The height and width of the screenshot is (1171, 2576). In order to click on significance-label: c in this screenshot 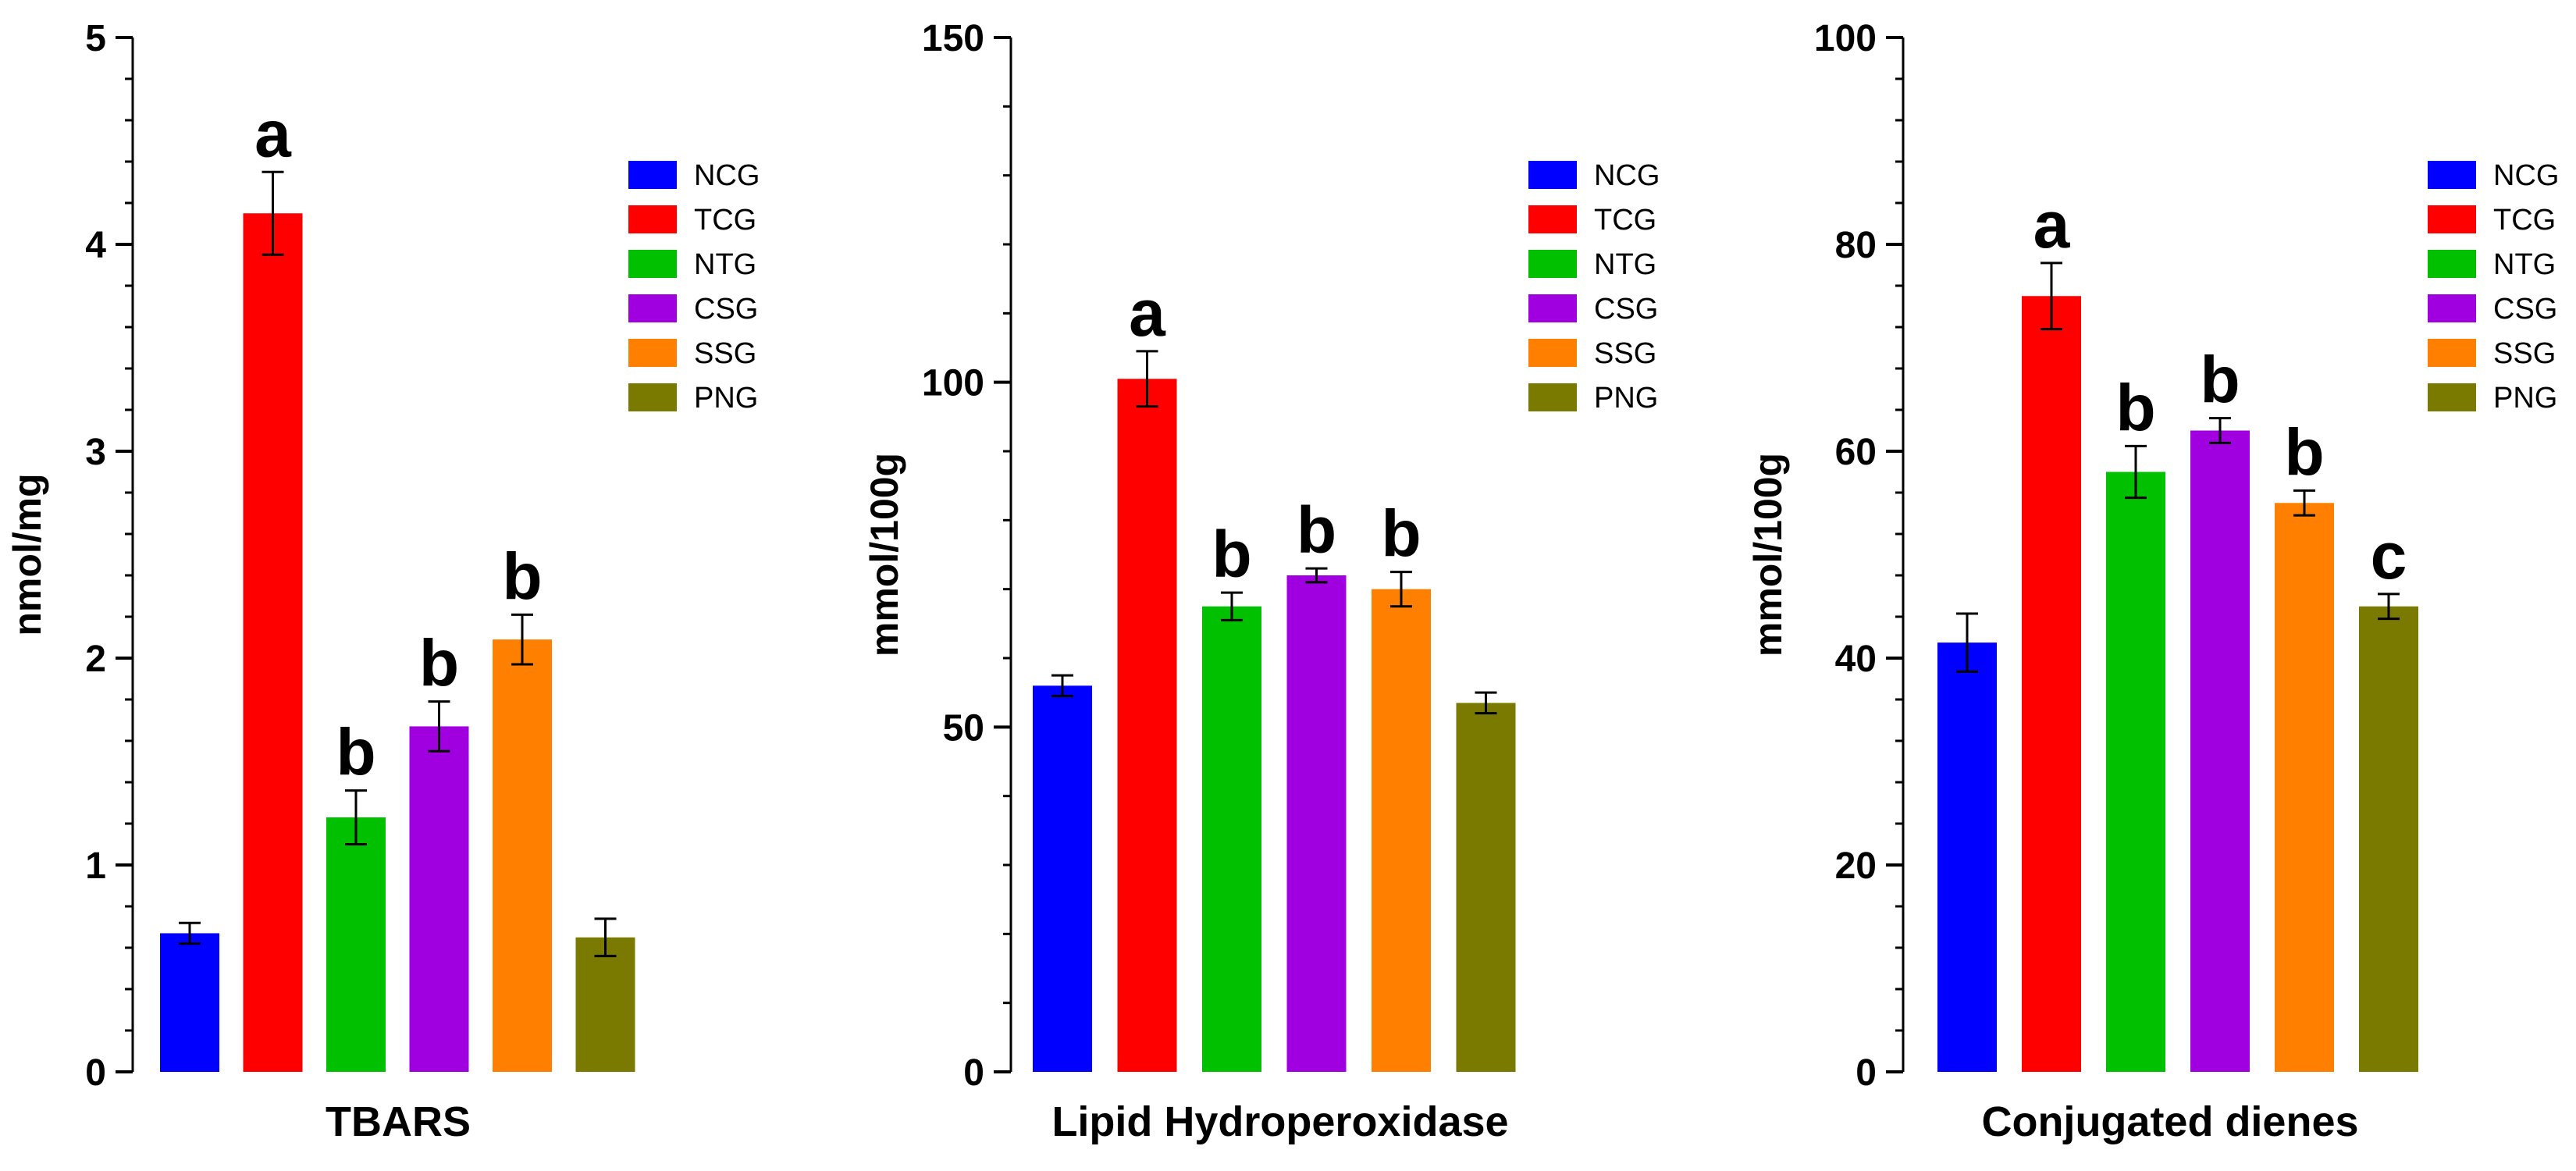, I will do `click(2389, 556)`.